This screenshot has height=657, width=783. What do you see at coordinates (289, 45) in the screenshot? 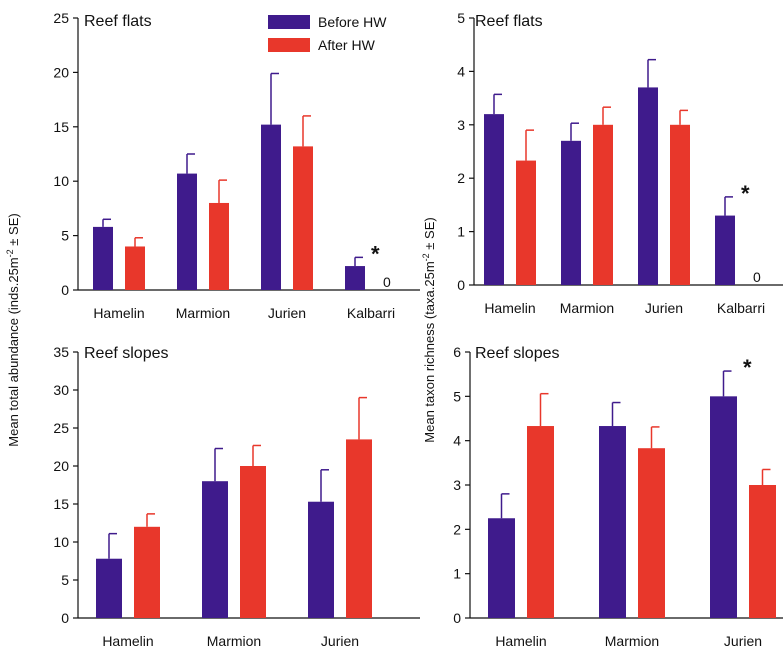
I see `legend-swatch-after` at bounding box center [289, 45].